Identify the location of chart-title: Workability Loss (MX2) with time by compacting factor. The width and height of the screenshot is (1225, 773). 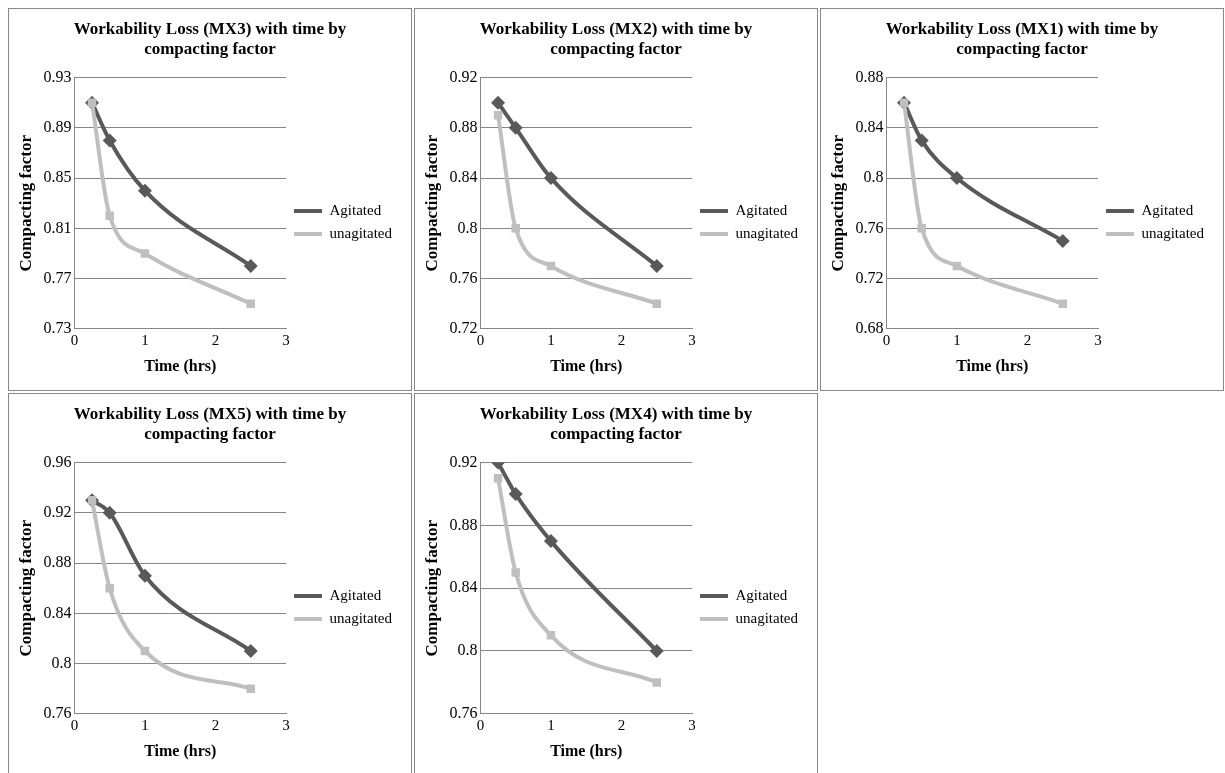
(616, 39).